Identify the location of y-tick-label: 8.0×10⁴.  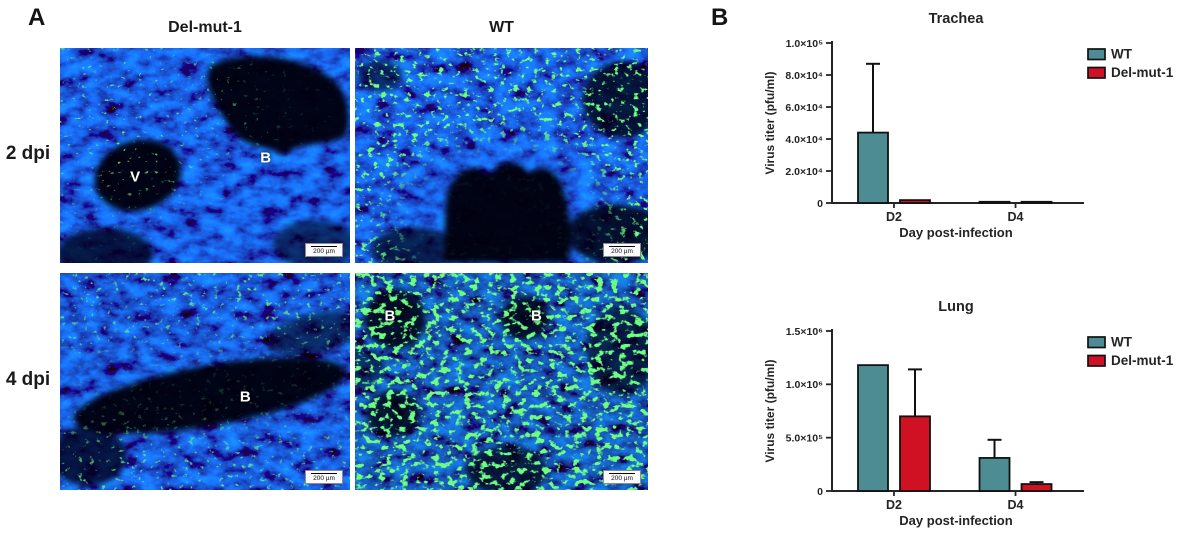
(804, 76).